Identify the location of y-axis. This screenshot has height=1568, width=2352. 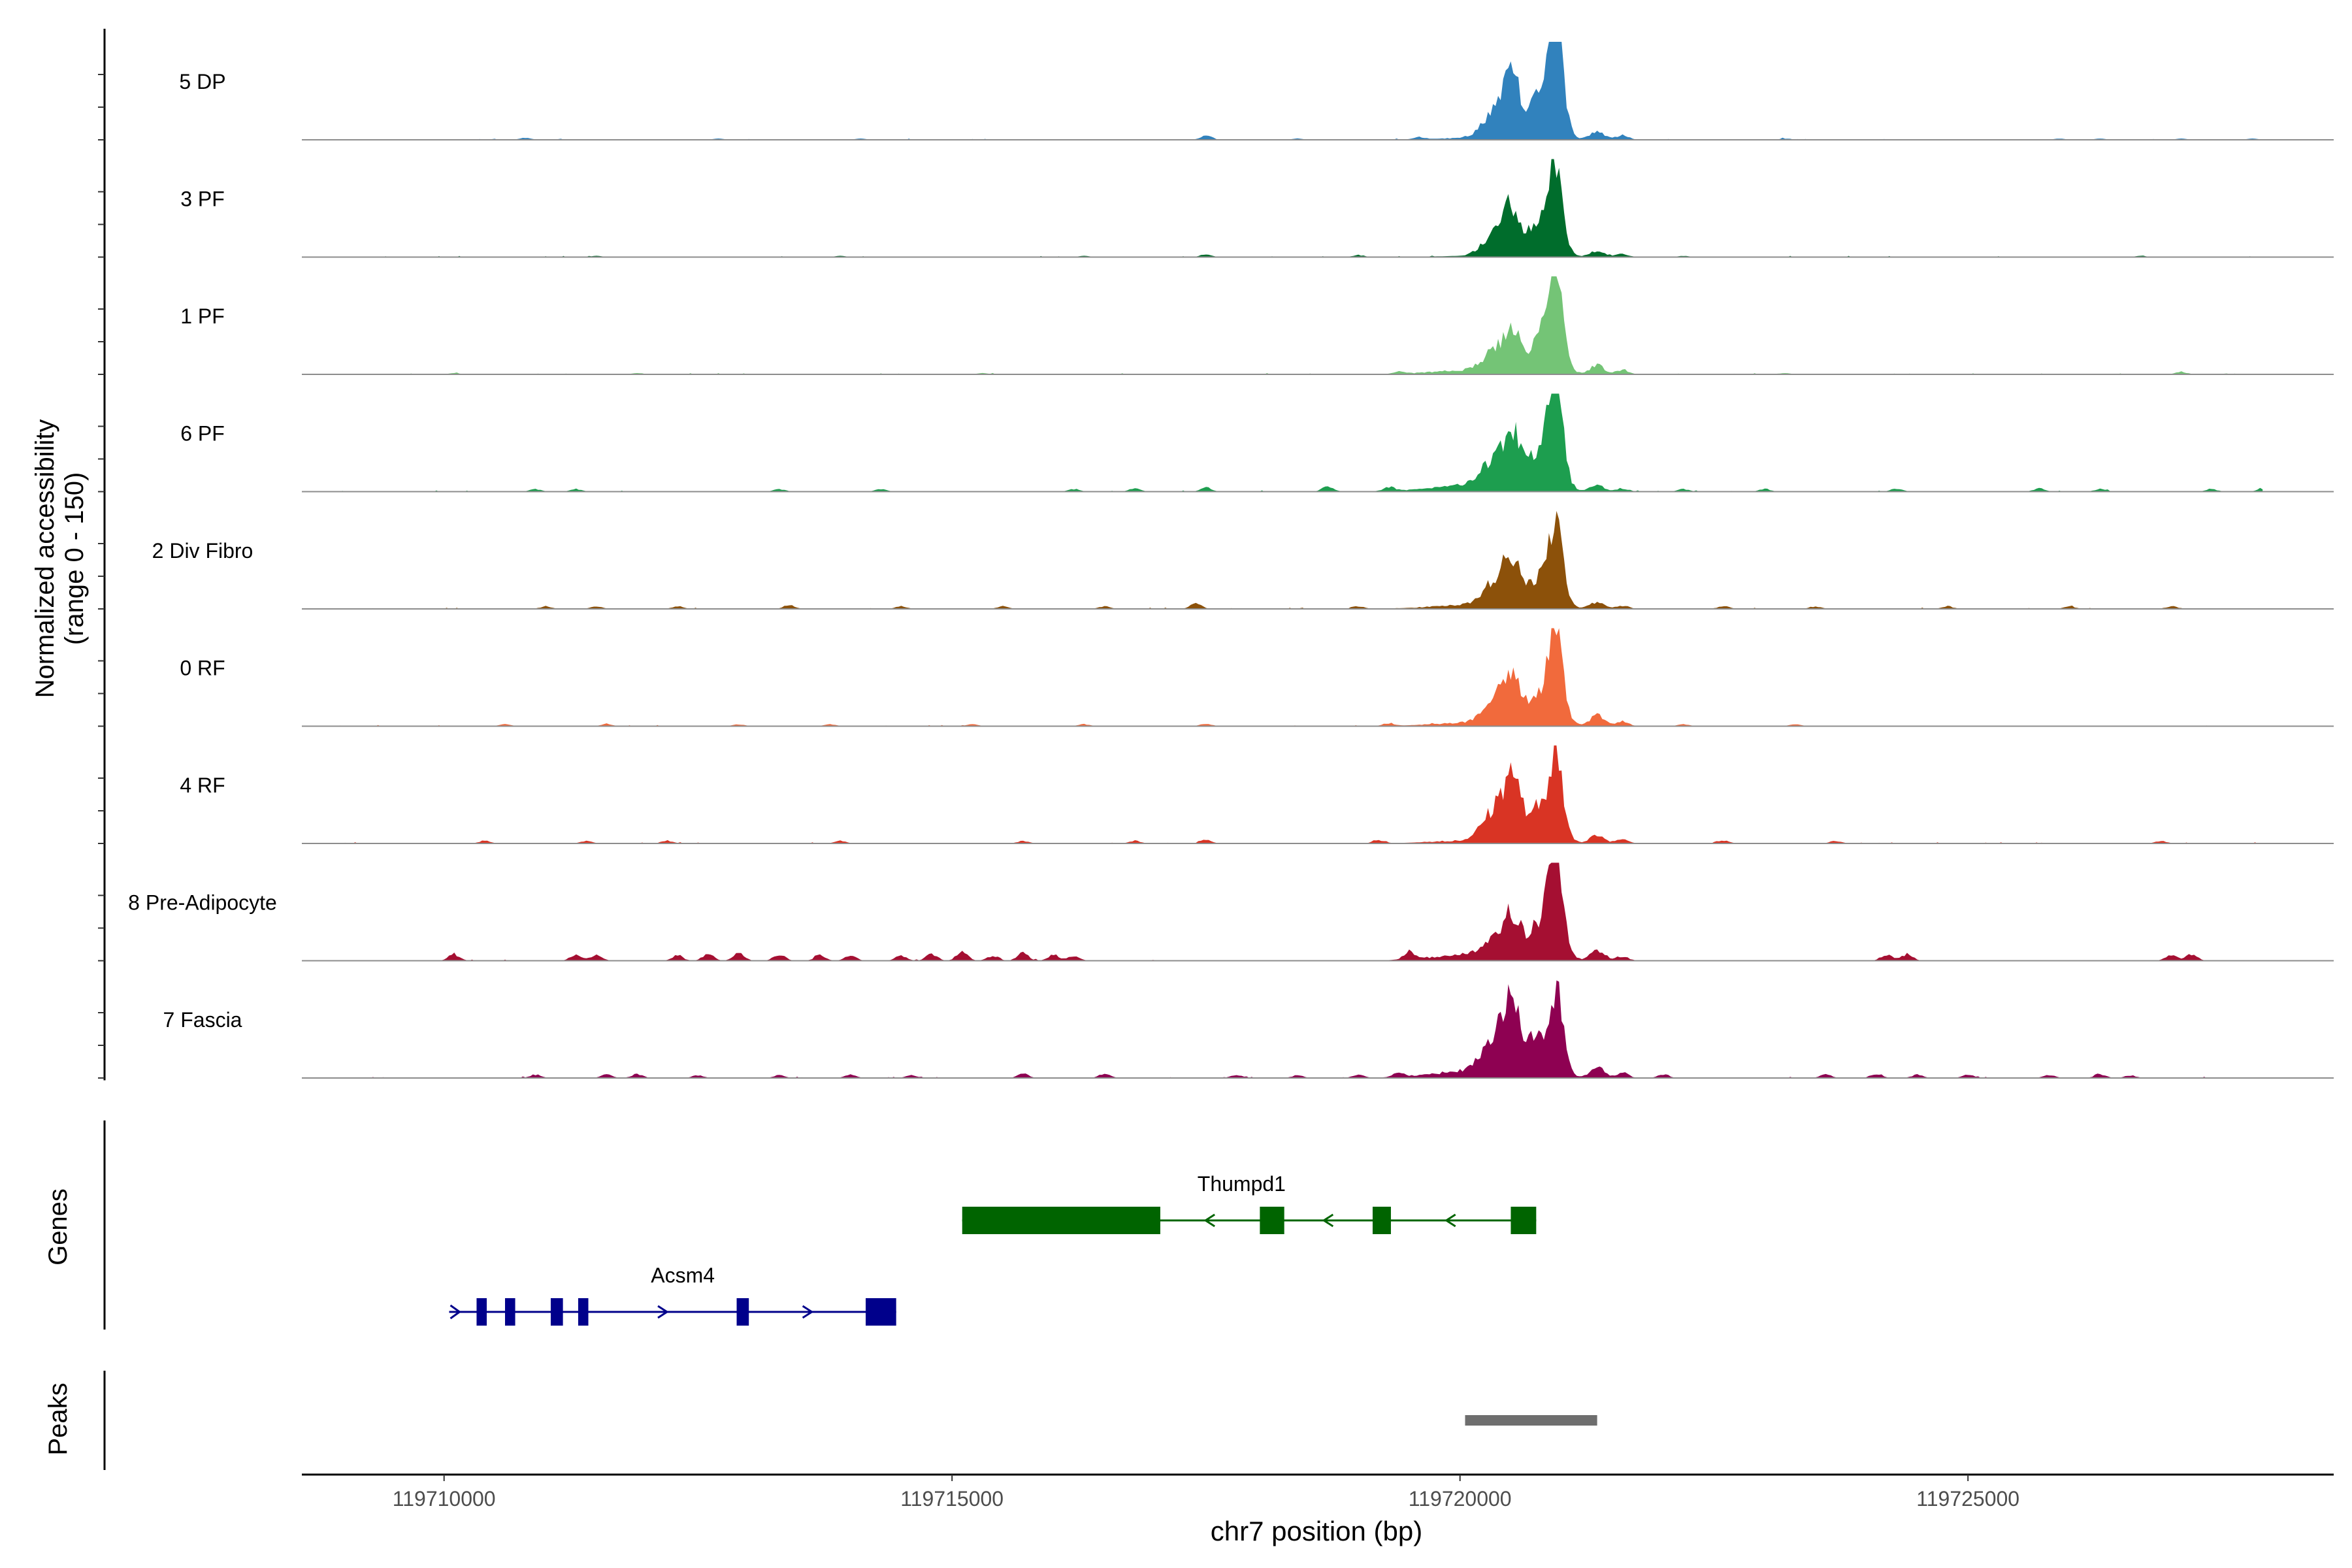
(102, 555).